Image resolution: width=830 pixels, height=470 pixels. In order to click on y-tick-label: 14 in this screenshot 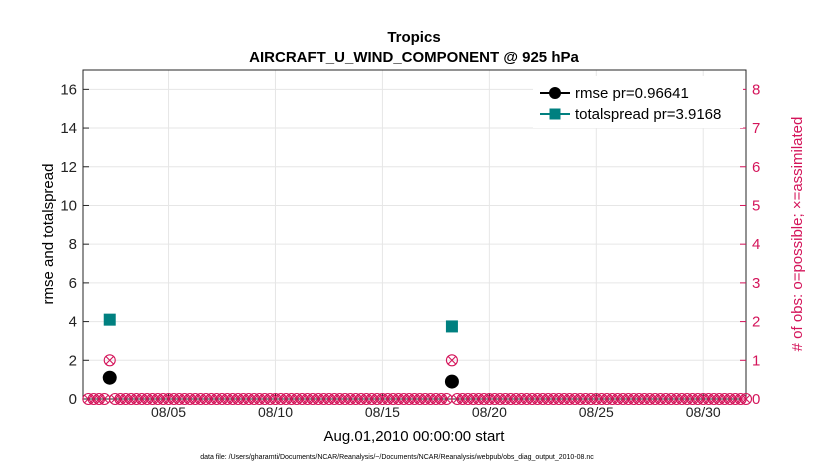, I will do `click(68, 128)`.